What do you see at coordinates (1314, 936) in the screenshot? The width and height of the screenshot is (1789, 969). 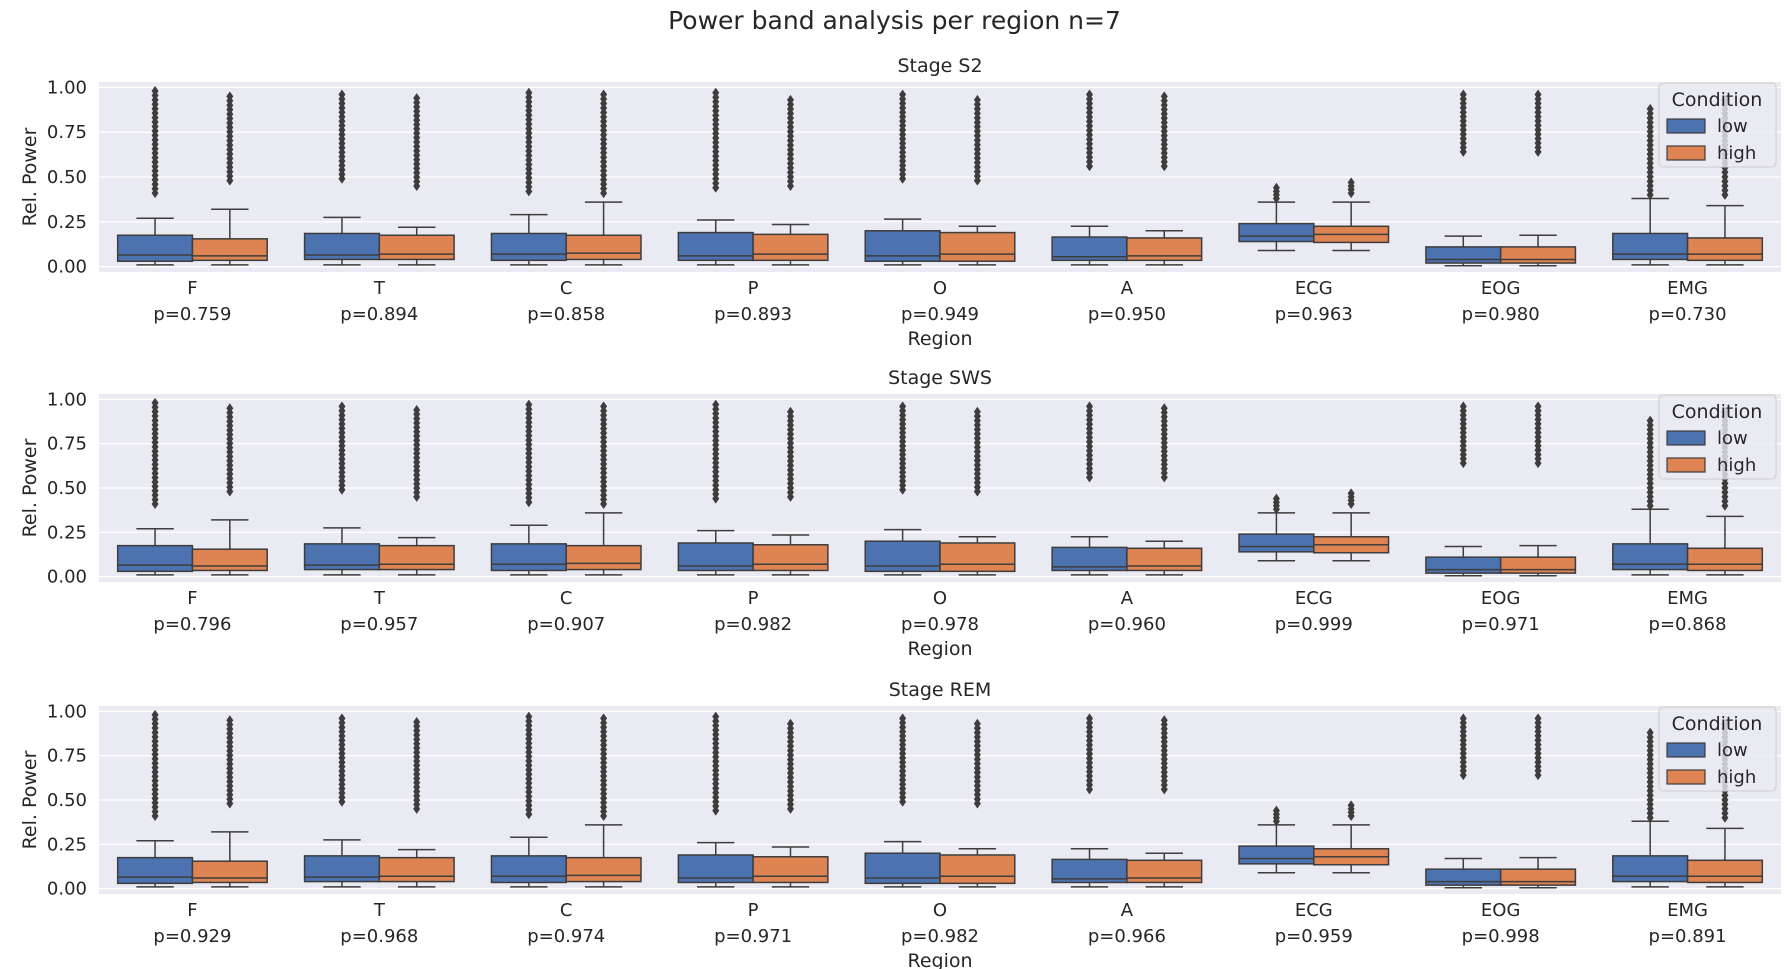 I see `p-value-label: p=0.959` at bounding box center [1314, 936].